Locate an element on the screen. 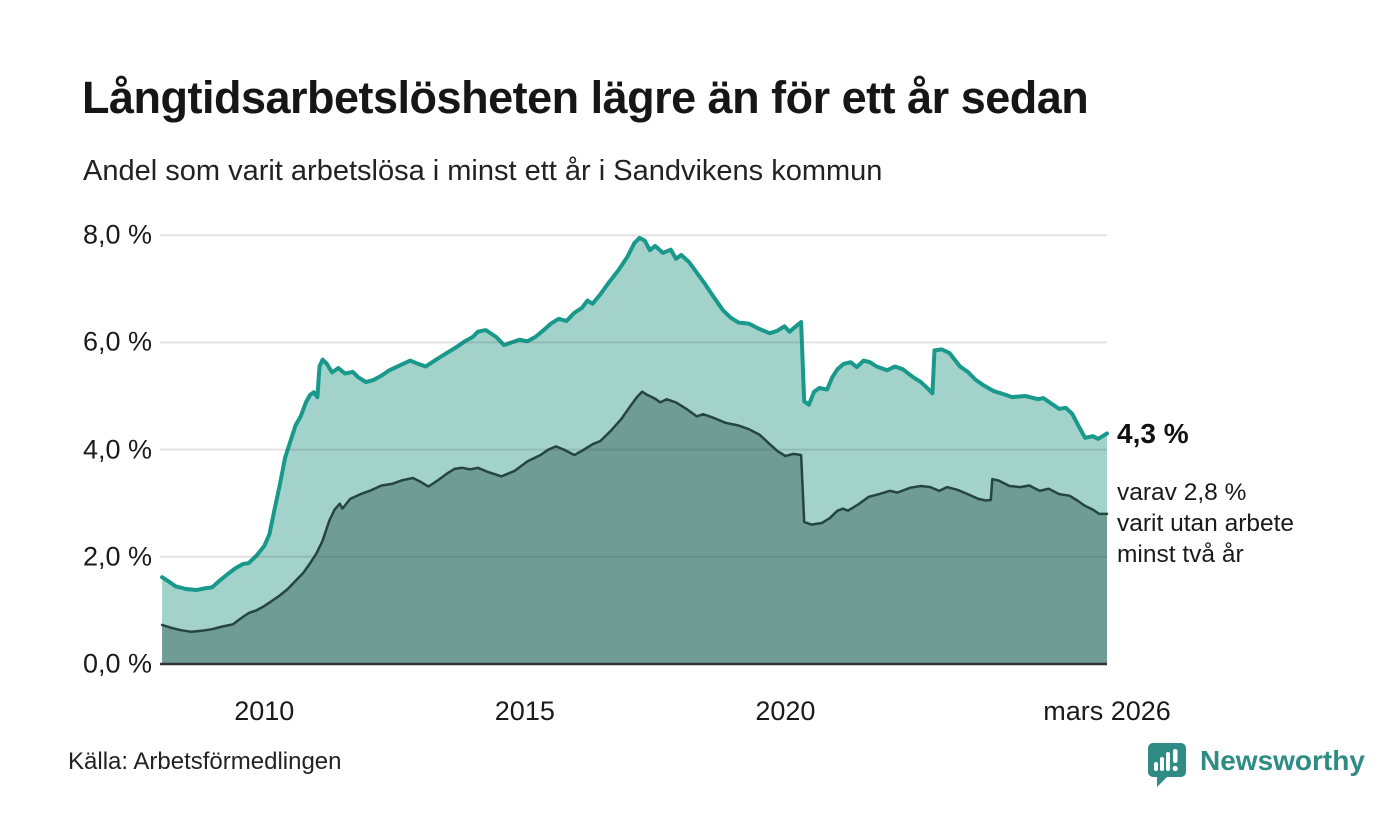  source-note: Källa: Arbetsförmedlingen is located at coordinates (205, 761).